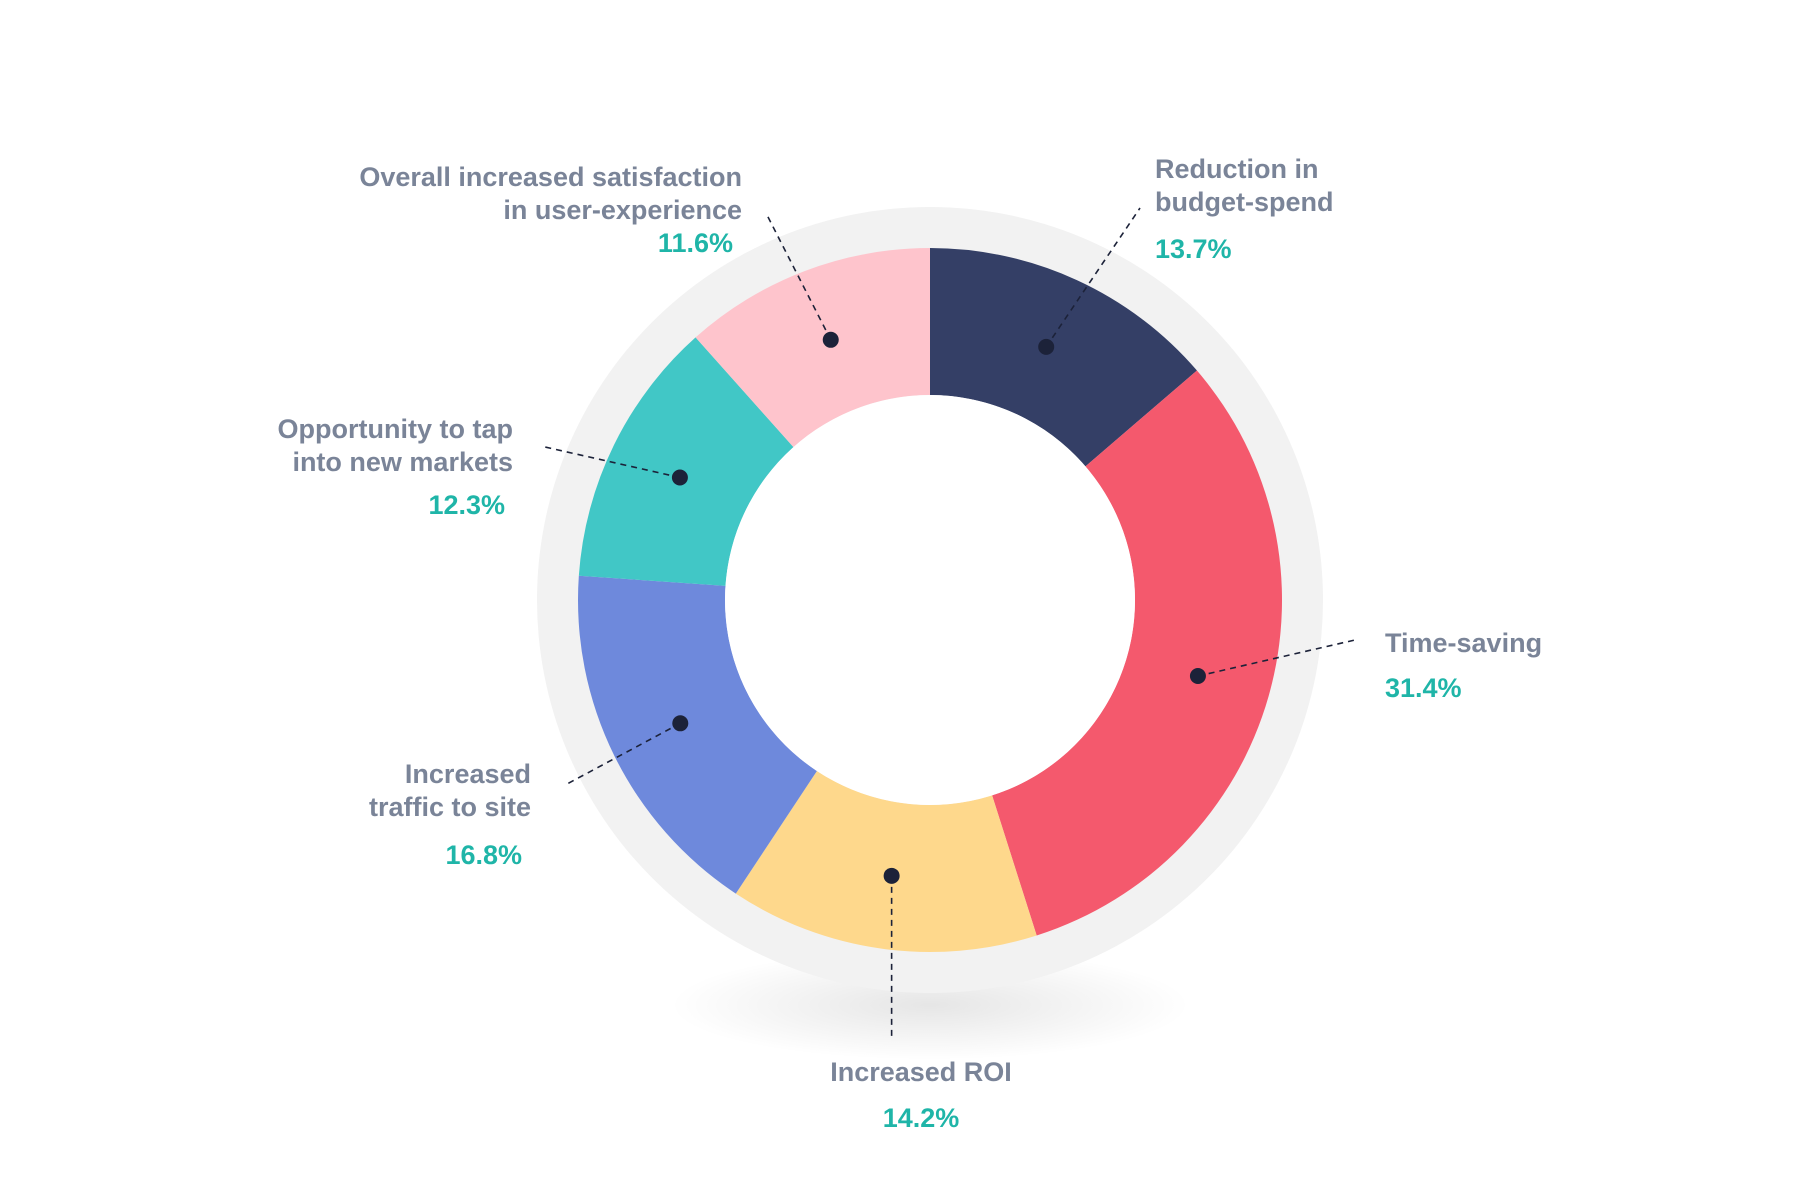 The height and width of the screenshot is (1185, 1820). I want to click on slice-value-label: 11.6%, so click(695, 243).